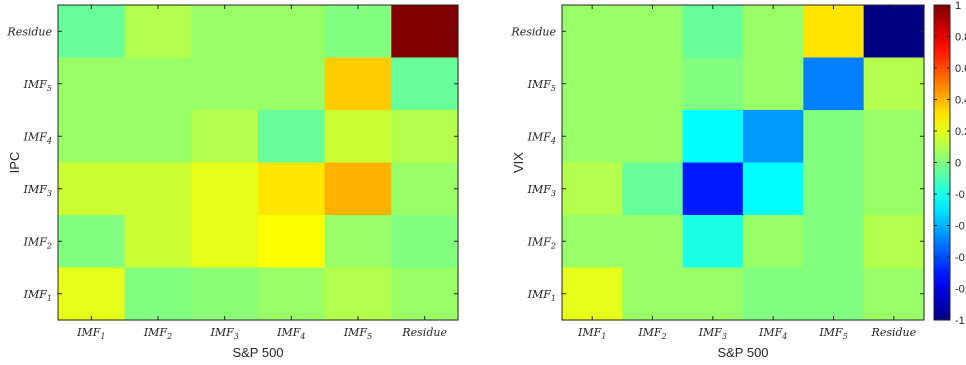 The image size is (966, 365). Describe the element at coordinates (960, 38) in the screenshot. I see `colorbar-tick-label: 0.8` at that location.